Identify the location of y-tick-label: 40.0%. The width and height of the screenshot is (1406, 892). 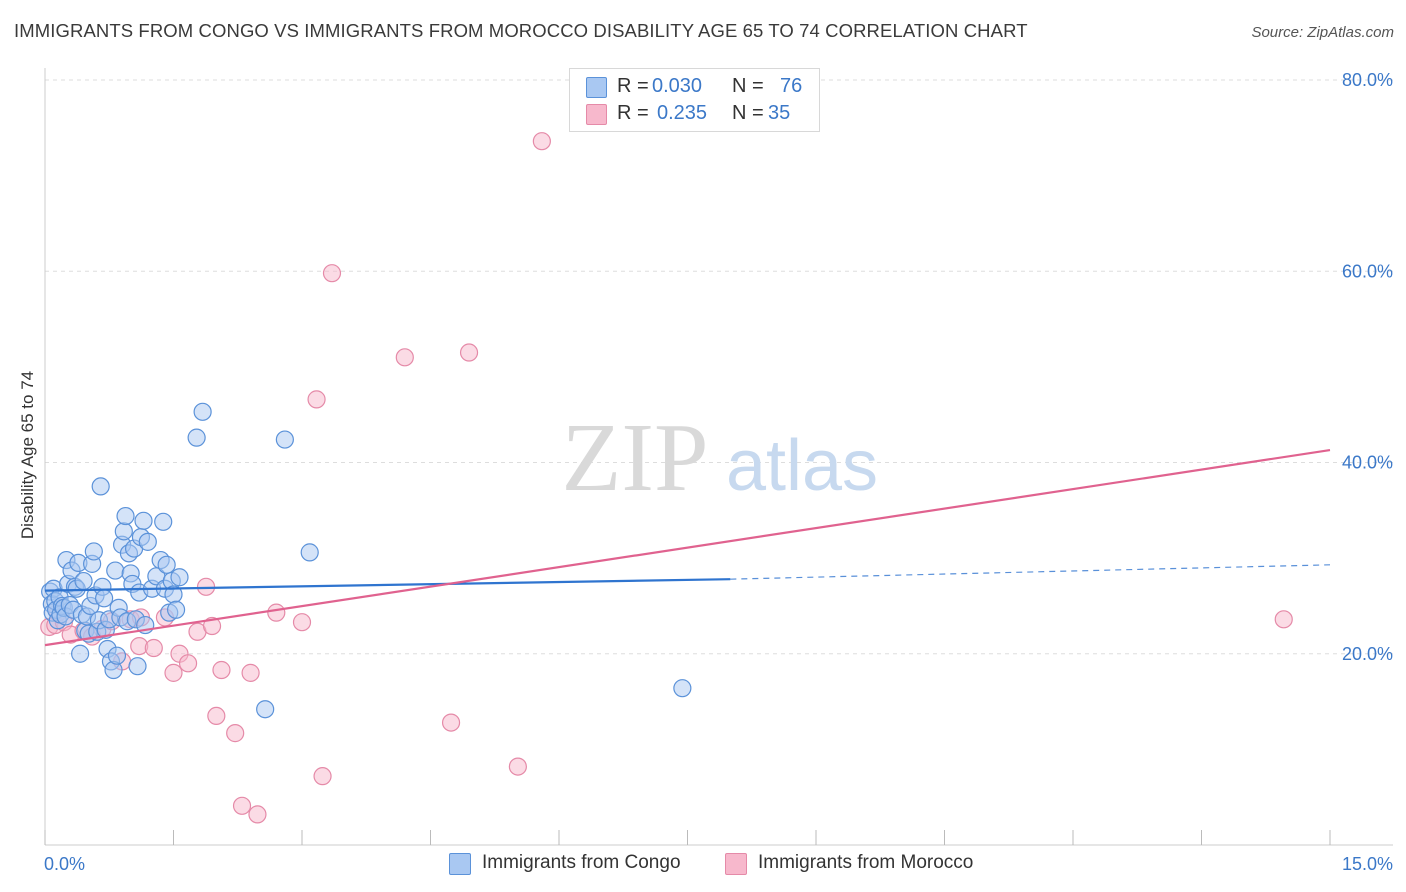
(1367, 463).